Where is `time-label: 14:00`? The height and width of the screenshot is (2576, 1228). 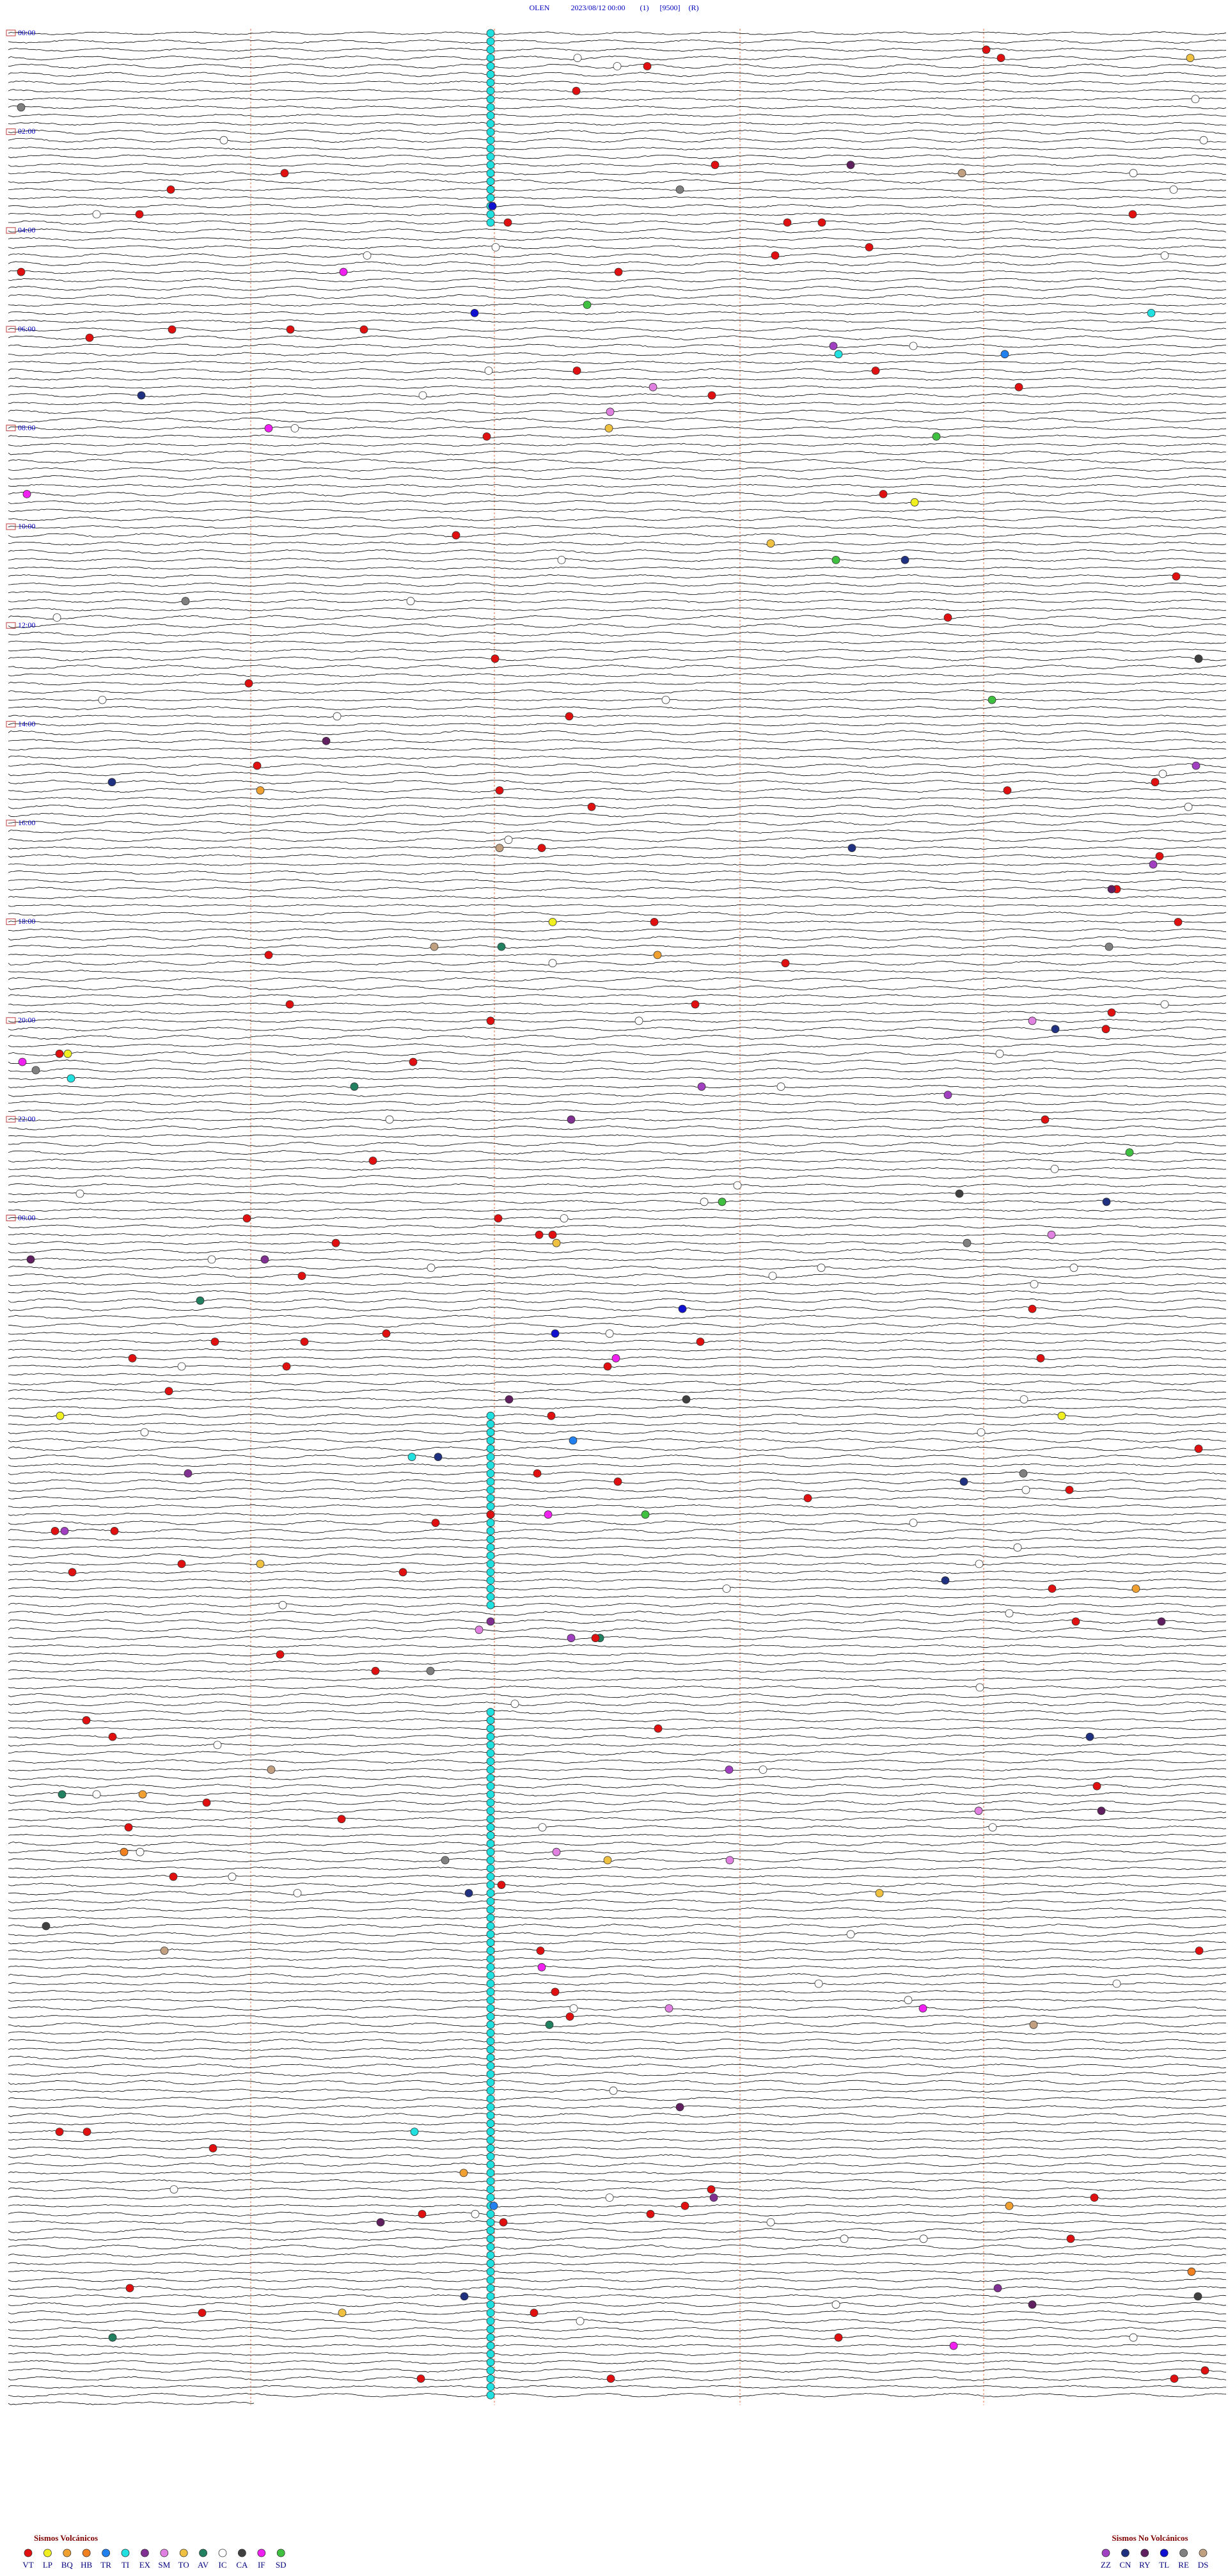
time-label: 14:00 is located at coordinates (26, 724).